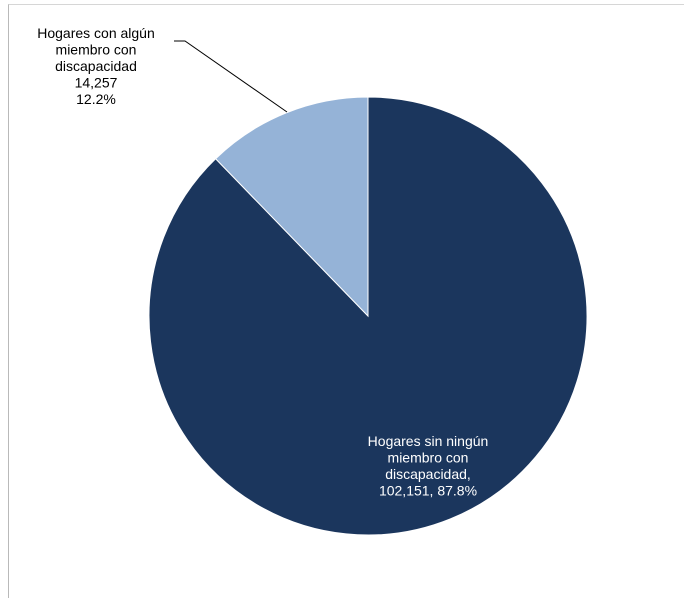 This screenshot has width=691, height=603. What do you see at coordinates (428, 441) in the screenshot?
I see `slice-label-line: Hogares sin ningún` at bounding box center [428, 441].